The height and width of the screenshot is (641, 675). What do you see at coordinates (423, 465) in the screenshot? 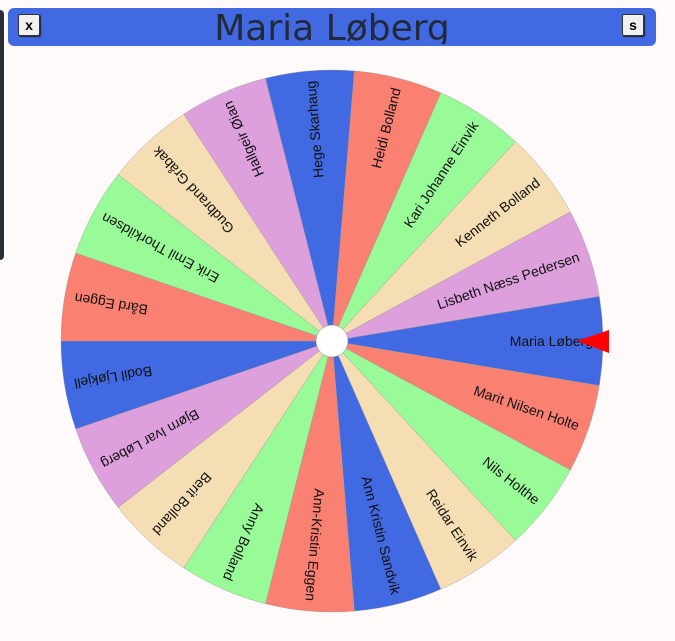
I see `wheel-segment` at bounding box center [423, 465].